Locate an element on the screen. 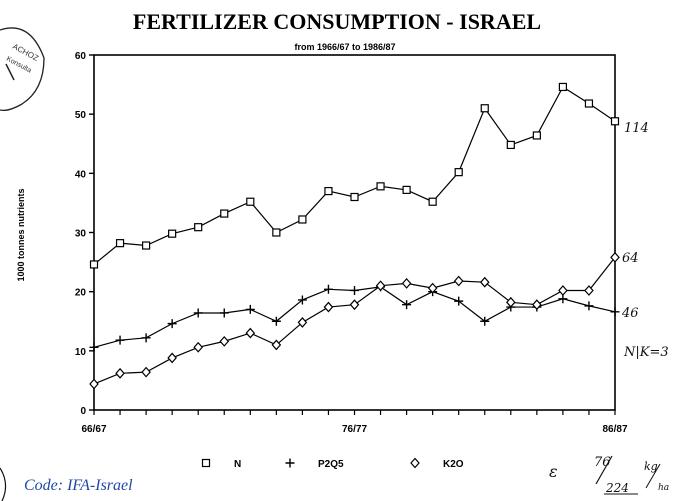  x-tick-label-2: 86/87 is located at coordinates (614, 429).